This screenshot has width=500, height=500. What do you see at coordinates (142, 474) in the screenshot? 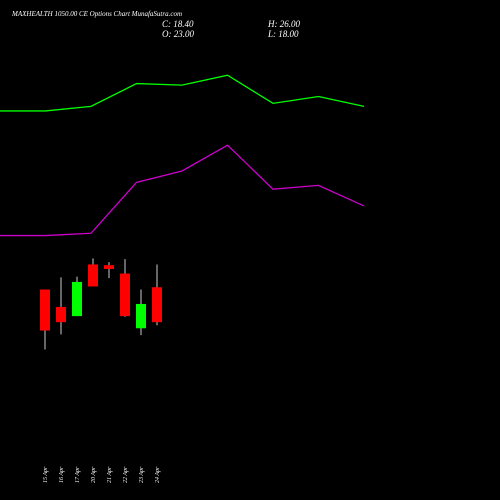
I see `x-tick-label: 23 Apr` at bounding box center [142, 474].